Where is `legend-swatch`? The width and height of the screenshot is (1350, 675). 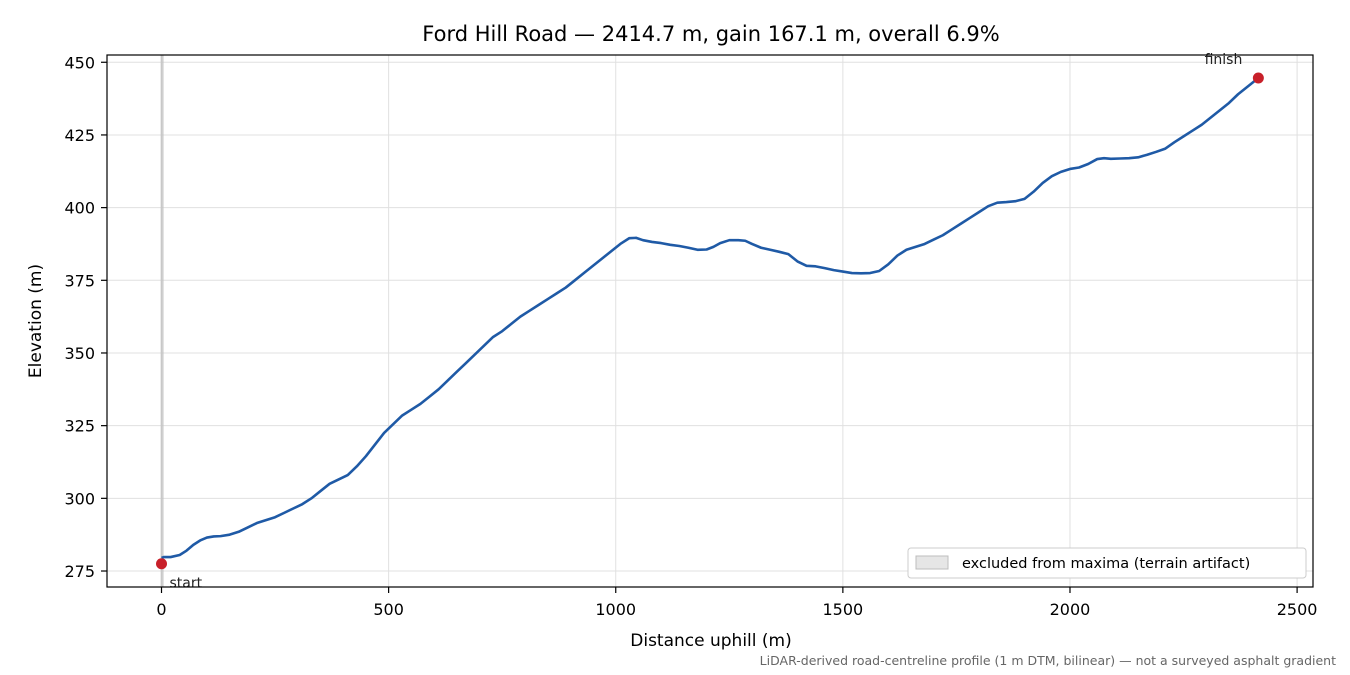 legend-swatch is located at coordinates (932, 562).